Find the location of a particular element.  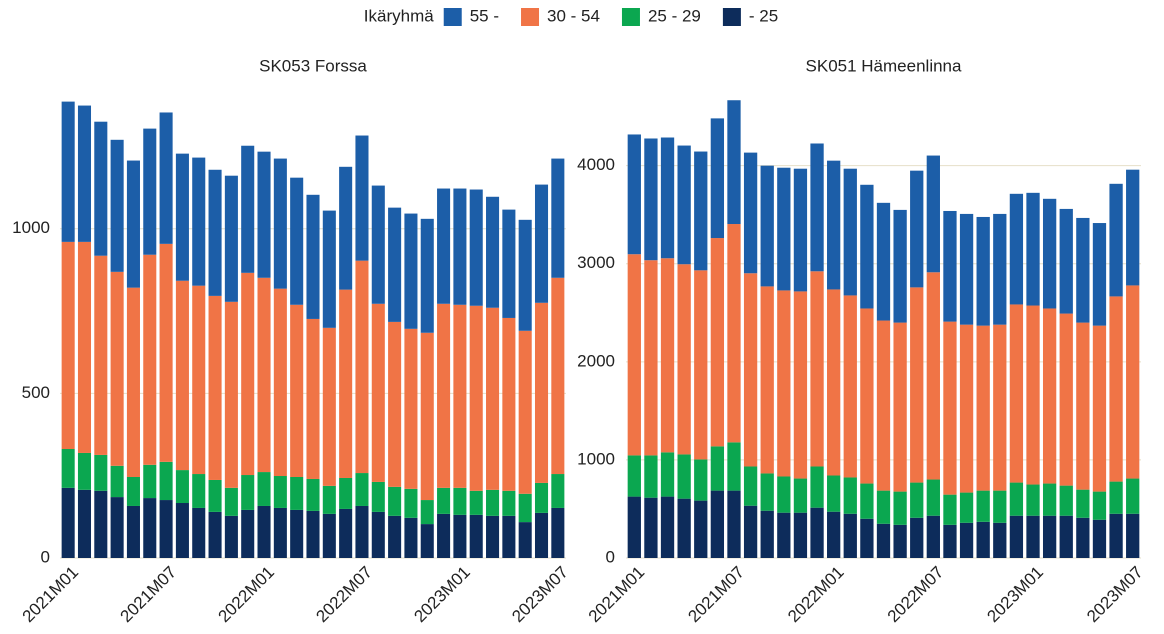

y-tick-label: 0 is located at coordinates (610, 556).